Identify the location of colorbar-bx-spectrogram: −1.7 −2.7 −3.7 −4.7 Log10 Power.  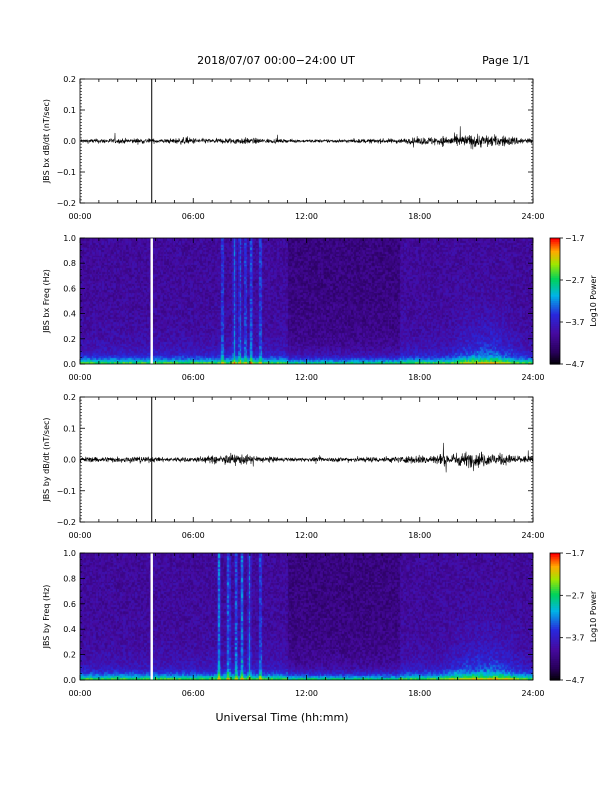
(573, 301).